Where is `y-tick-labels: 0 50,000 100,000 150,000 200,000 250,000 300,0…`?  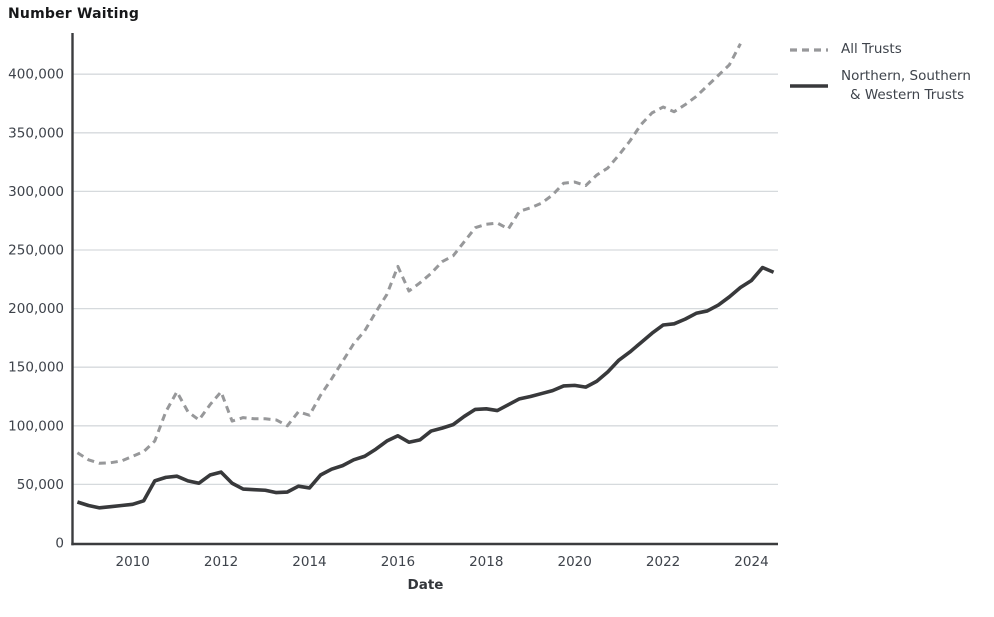
y-tick-labels: 0 50,000 100,000 150,000 200,000 250,000 300,0… is located at coordinates (36, 309).